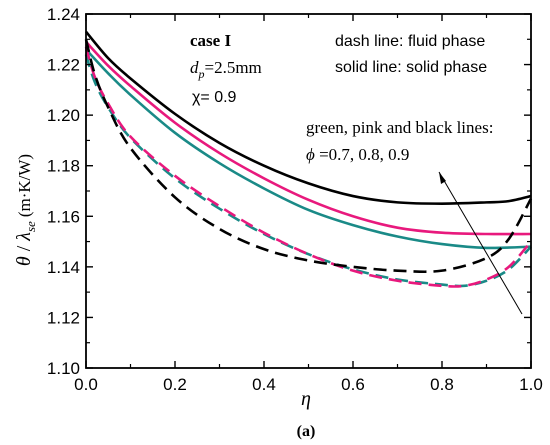 The width and height of the screenshot is (550, 445). What do you see at coordinates (63, 368) in the screenshot?
I see `y-tick-label: 1.10` at bounding box center [63, 368].